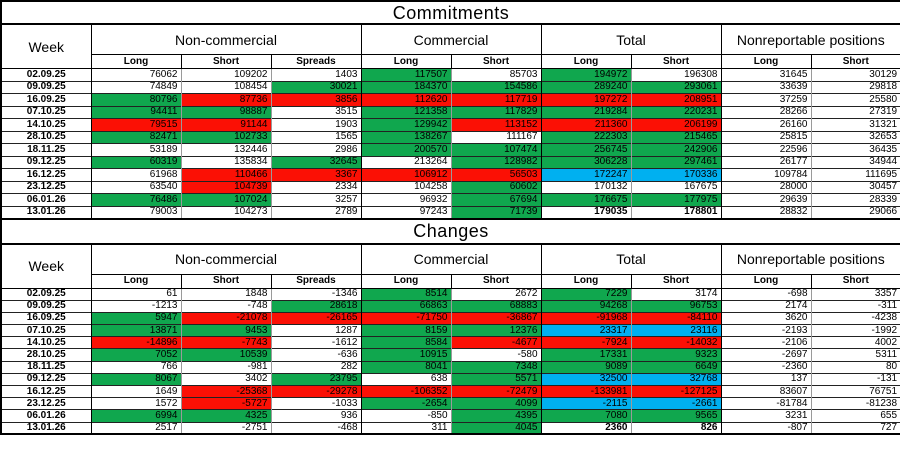 The width and height of the screenshot is (900, 459). Describe the element at coordinates (765, 391) in the screenshot. I see `value-cell: 83607` at that location.